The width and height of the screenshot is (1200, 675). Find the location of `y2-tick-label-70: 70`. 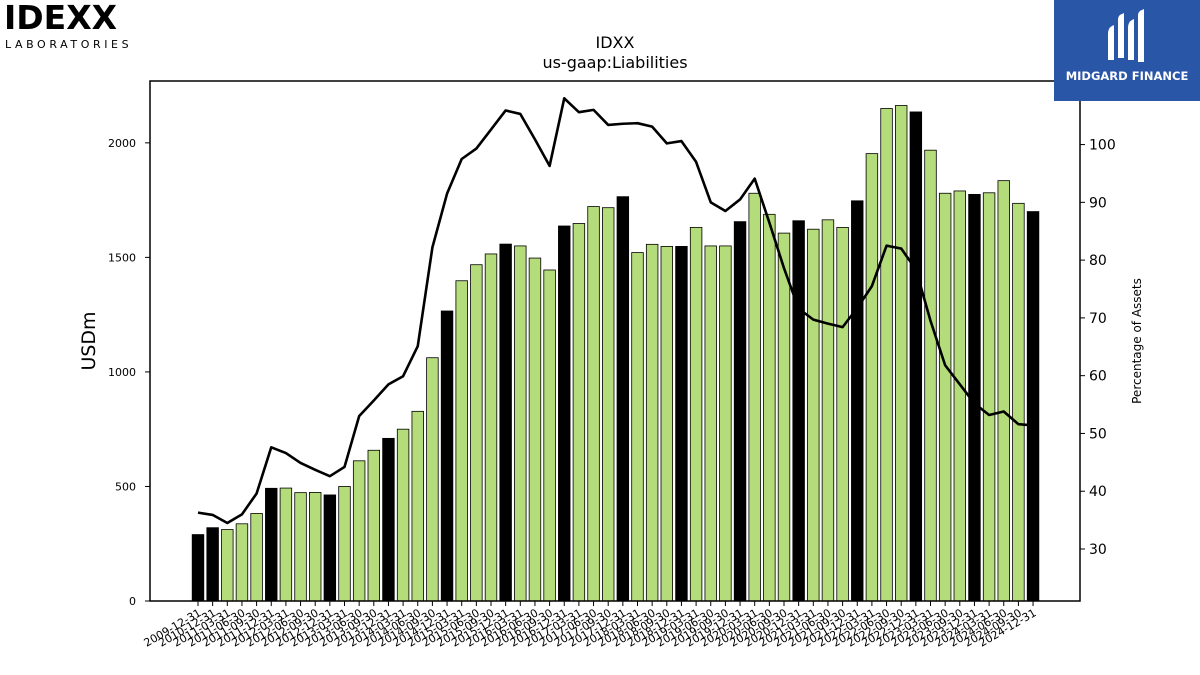

y2-tick-label-70: 70 is located at coordinates (1098, 319).